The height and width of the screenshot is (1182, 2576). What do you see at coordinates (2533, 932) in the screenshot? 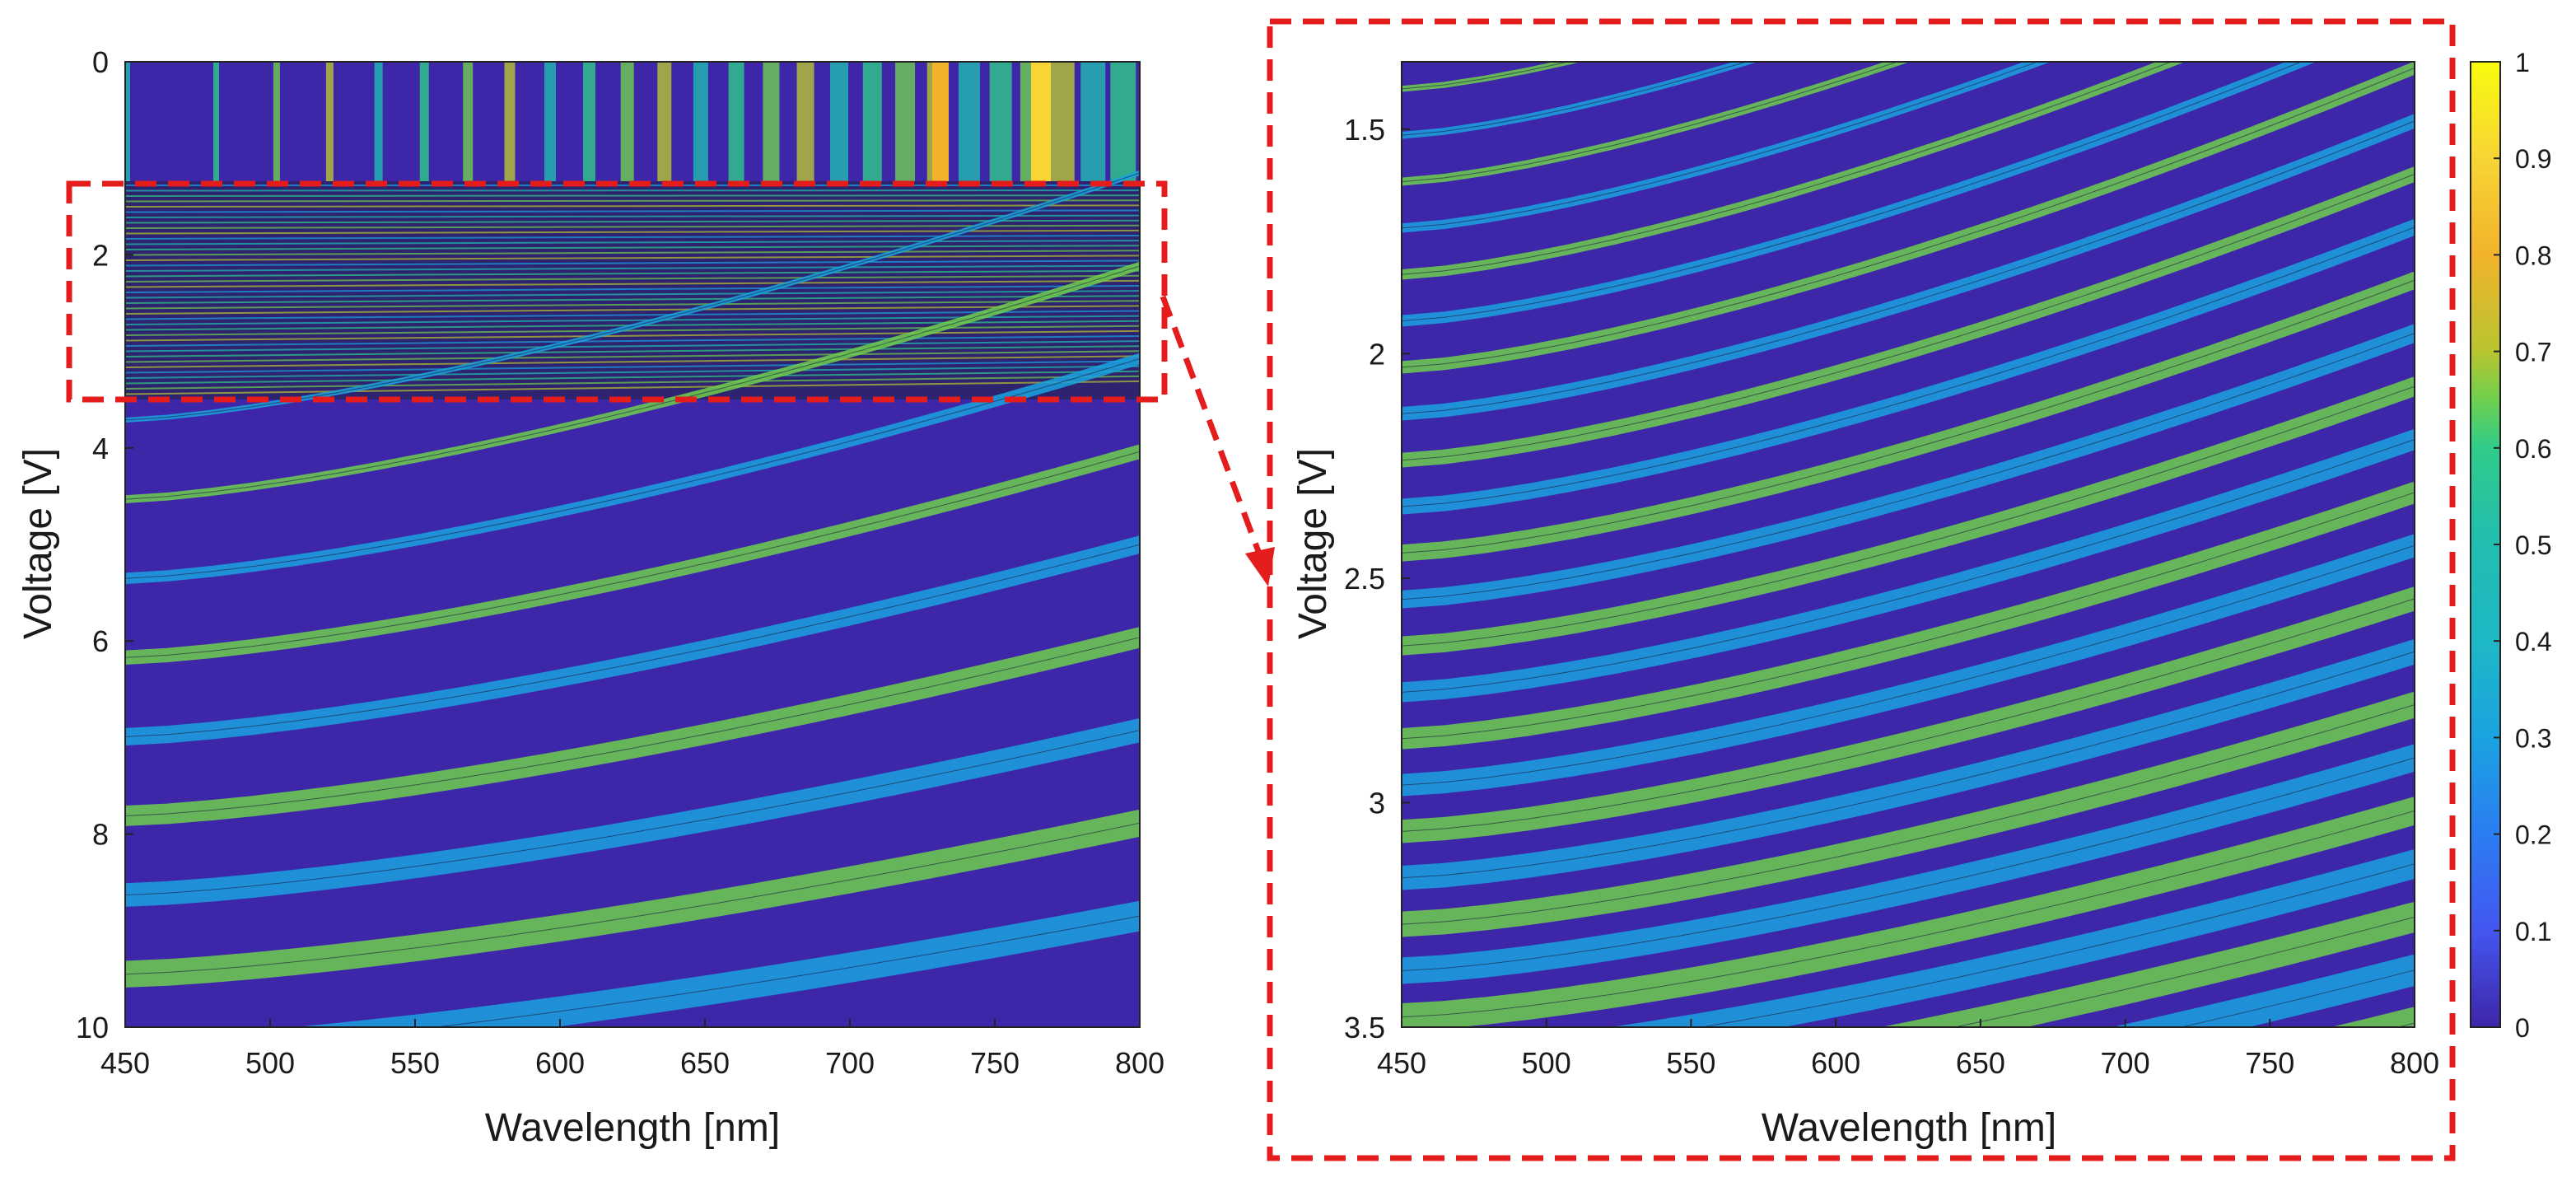
I see `colorbar-tick-label: 0.1` at bounding box center [2533, 932].